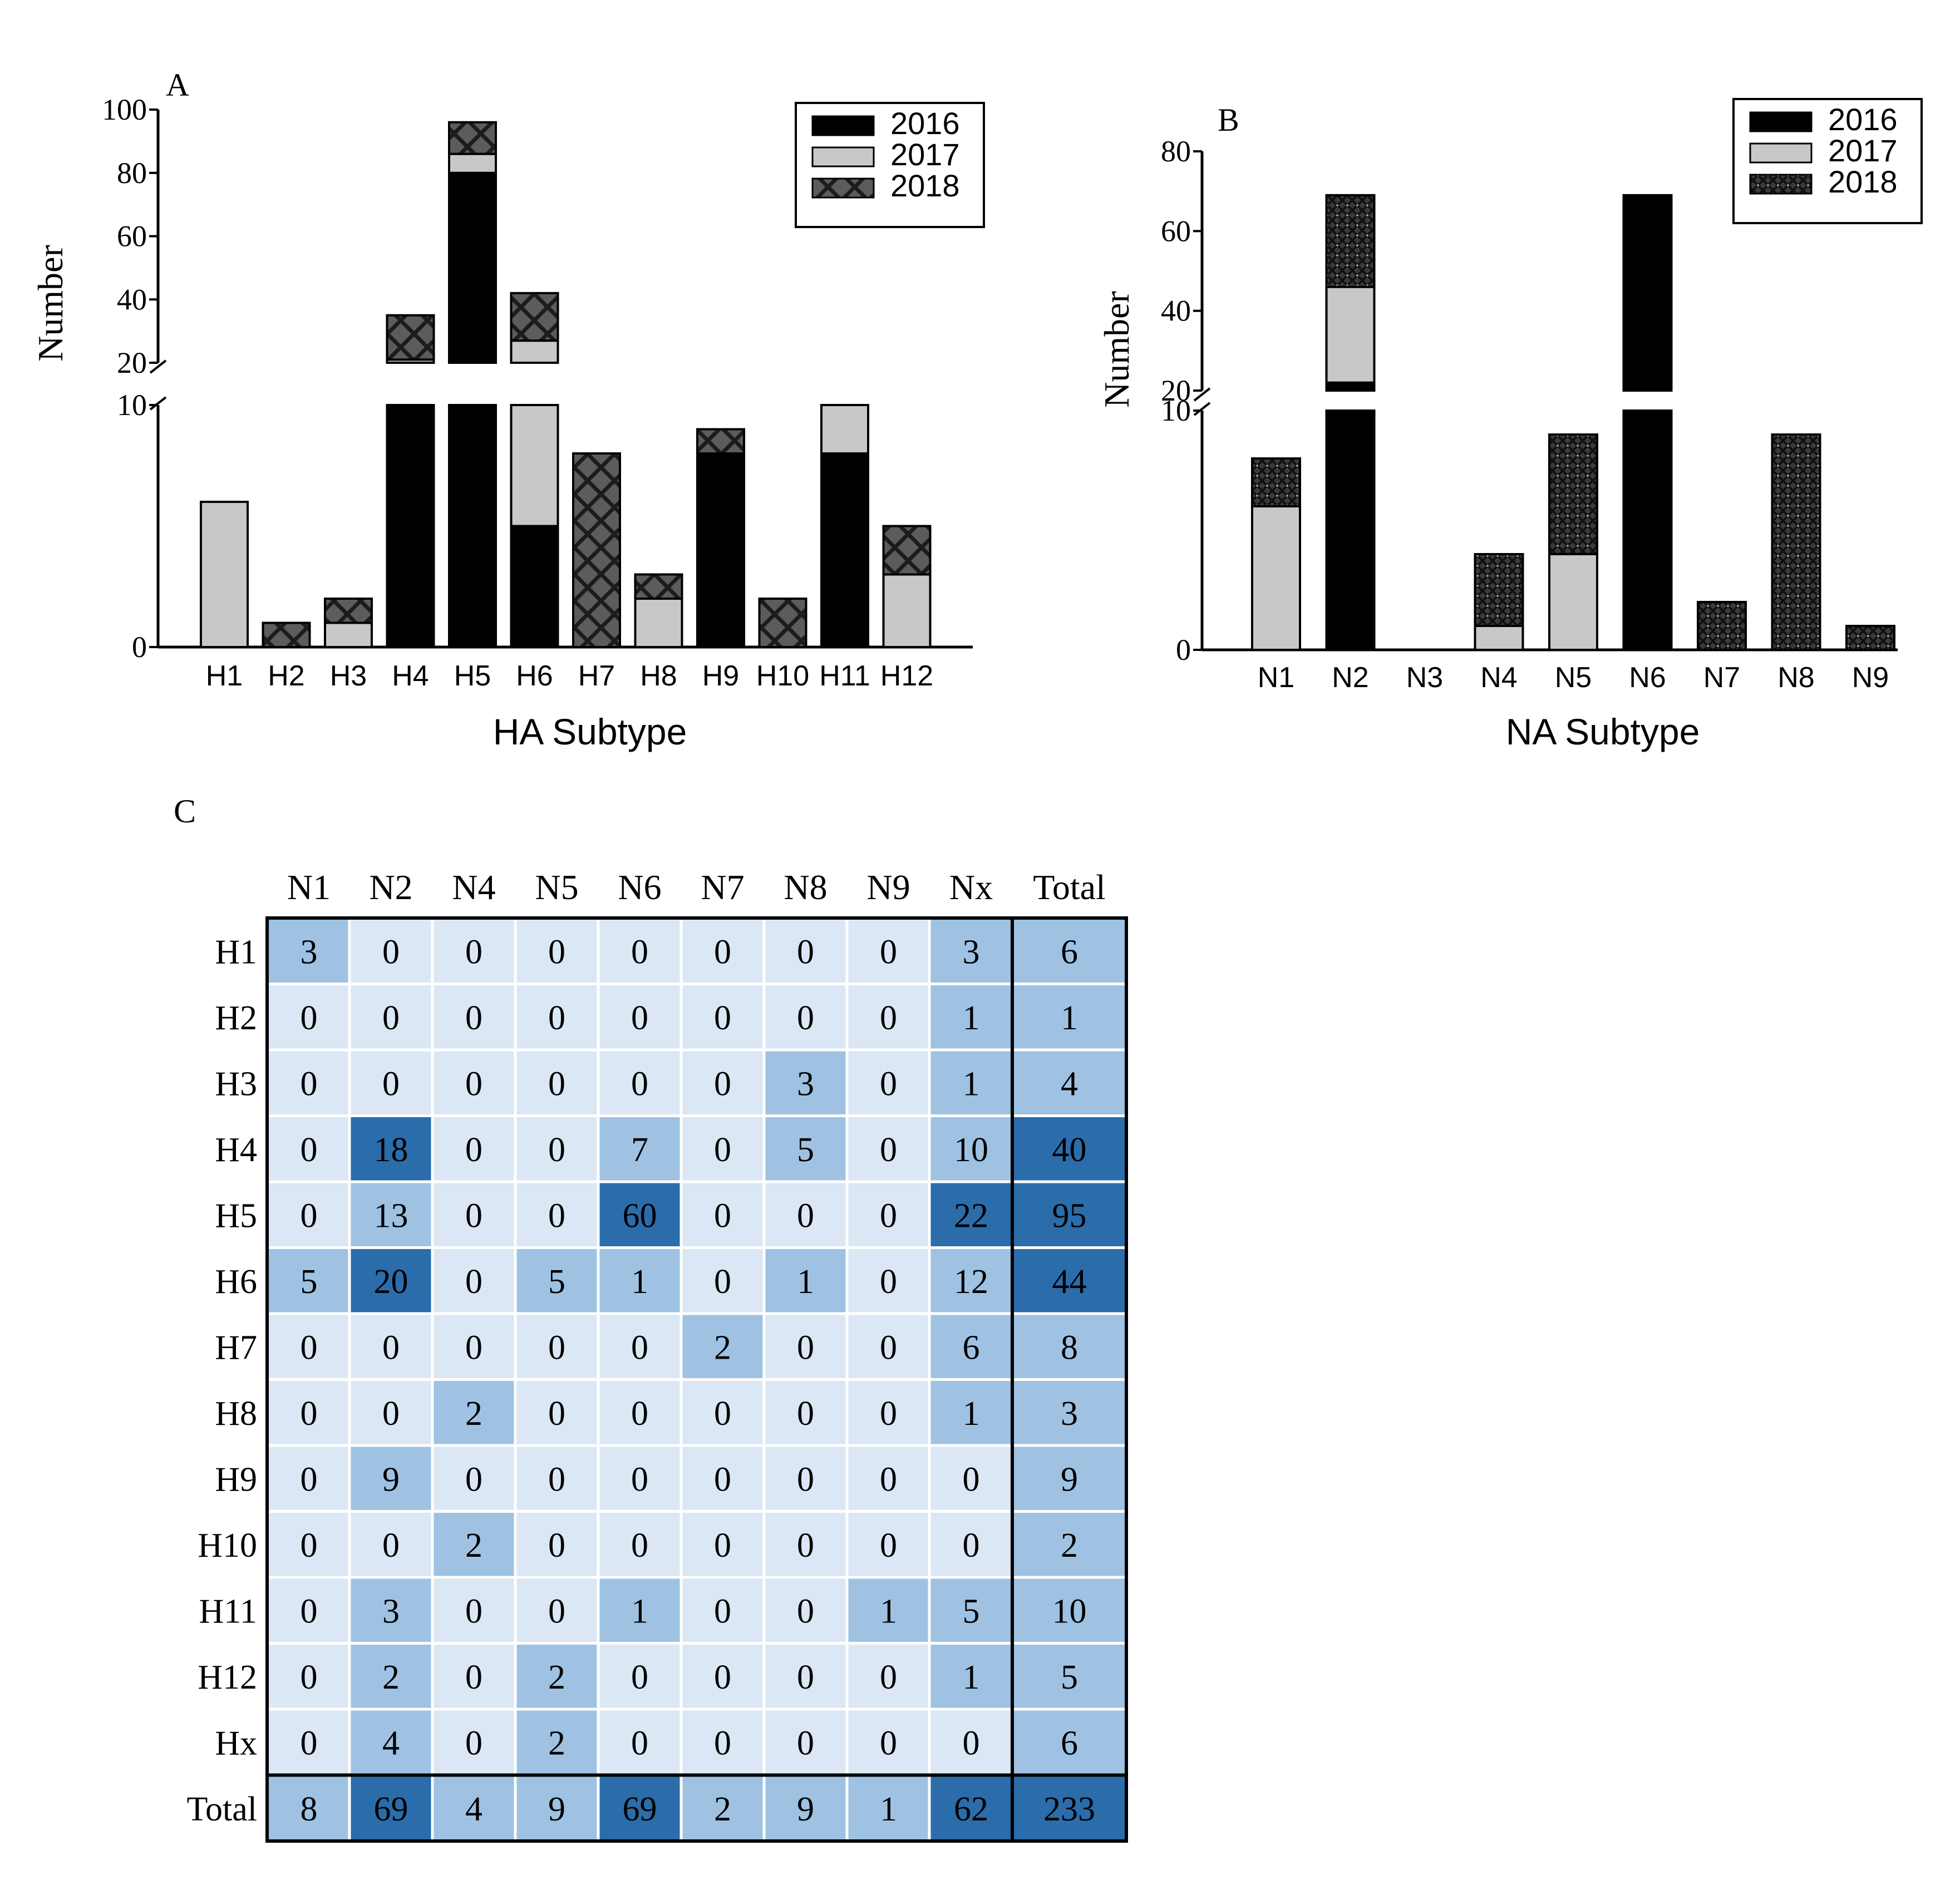 The height and width of the screenshot is (1890, 1960). I want to click on bar-H8-2017-lower, so click(658, 623).